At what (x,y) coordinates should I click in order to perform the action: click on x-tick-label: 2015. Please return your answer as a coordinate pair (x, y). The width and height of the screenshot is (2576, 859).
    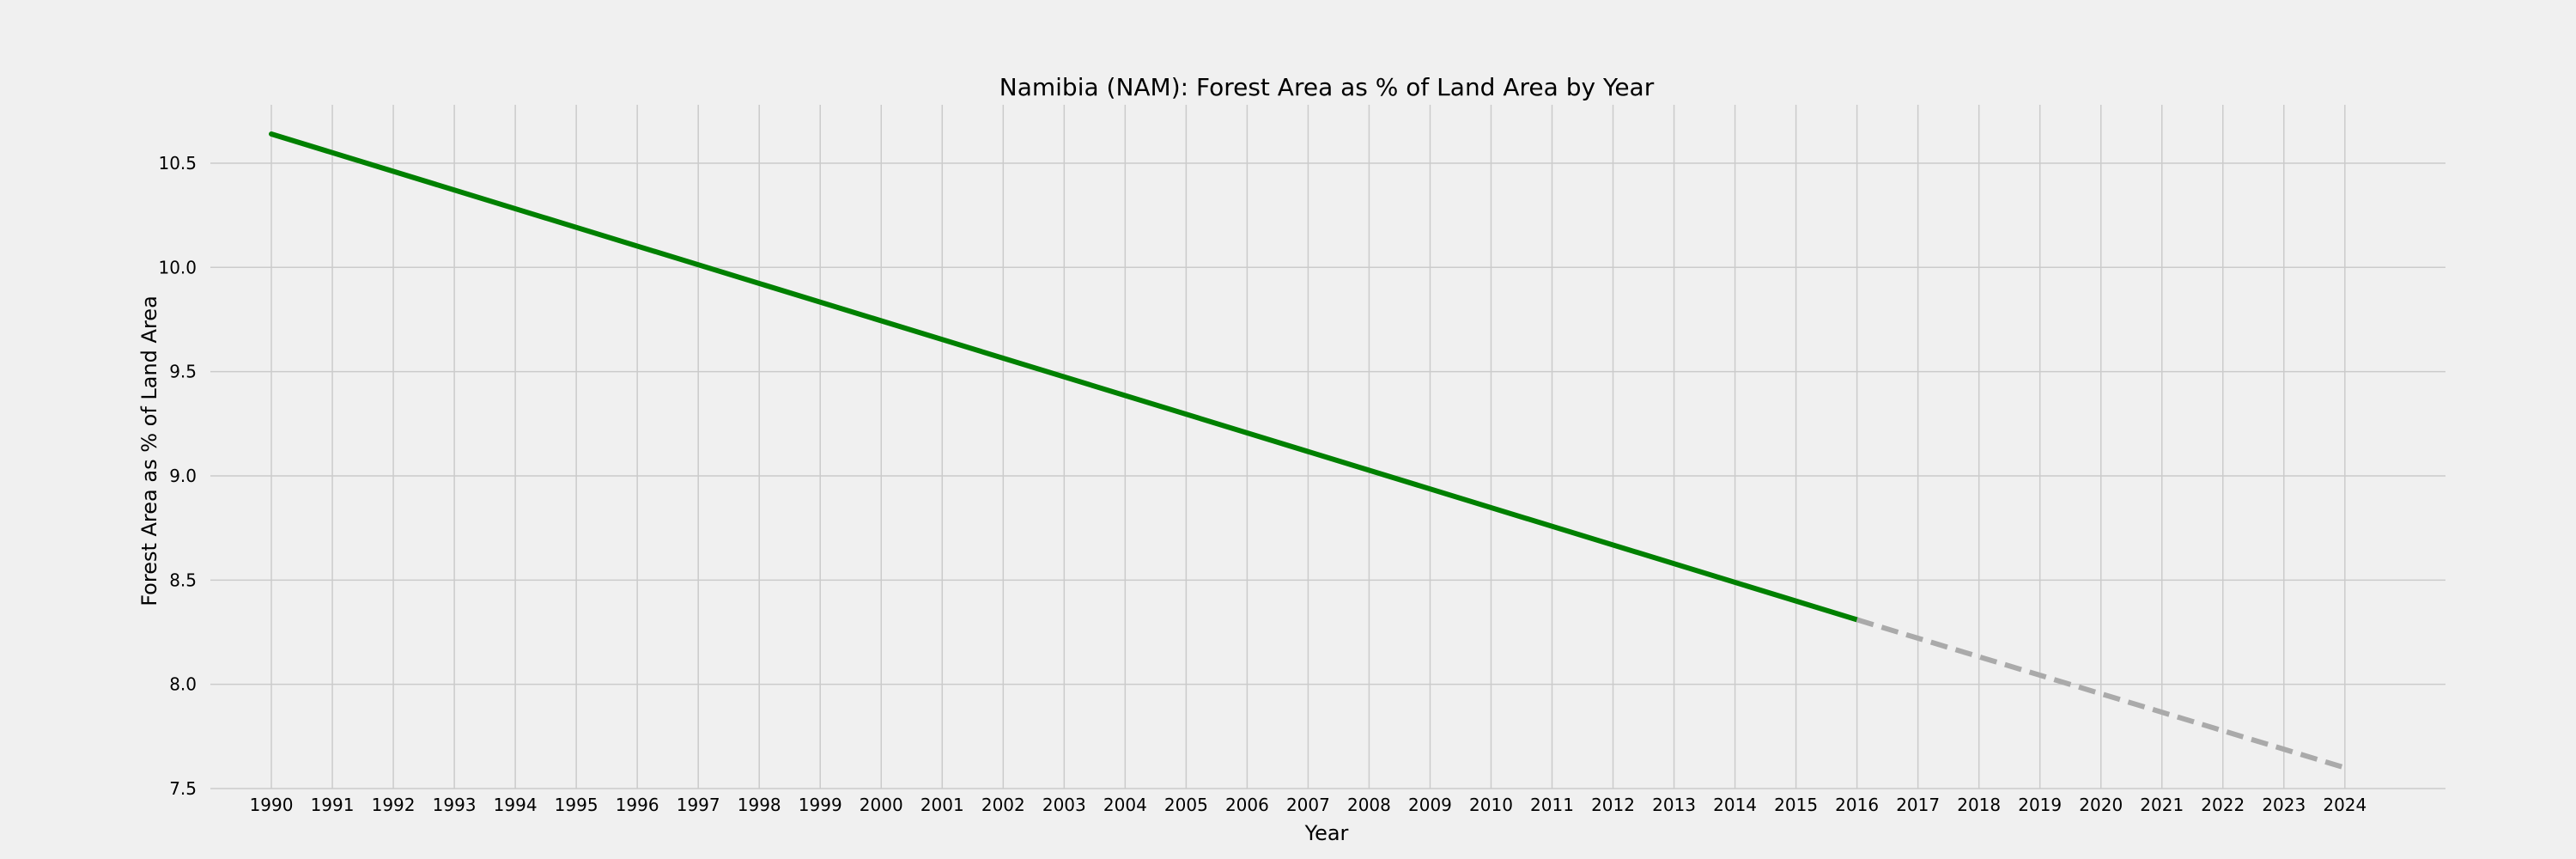
    Looking at the image, I should click on (1796, 805).